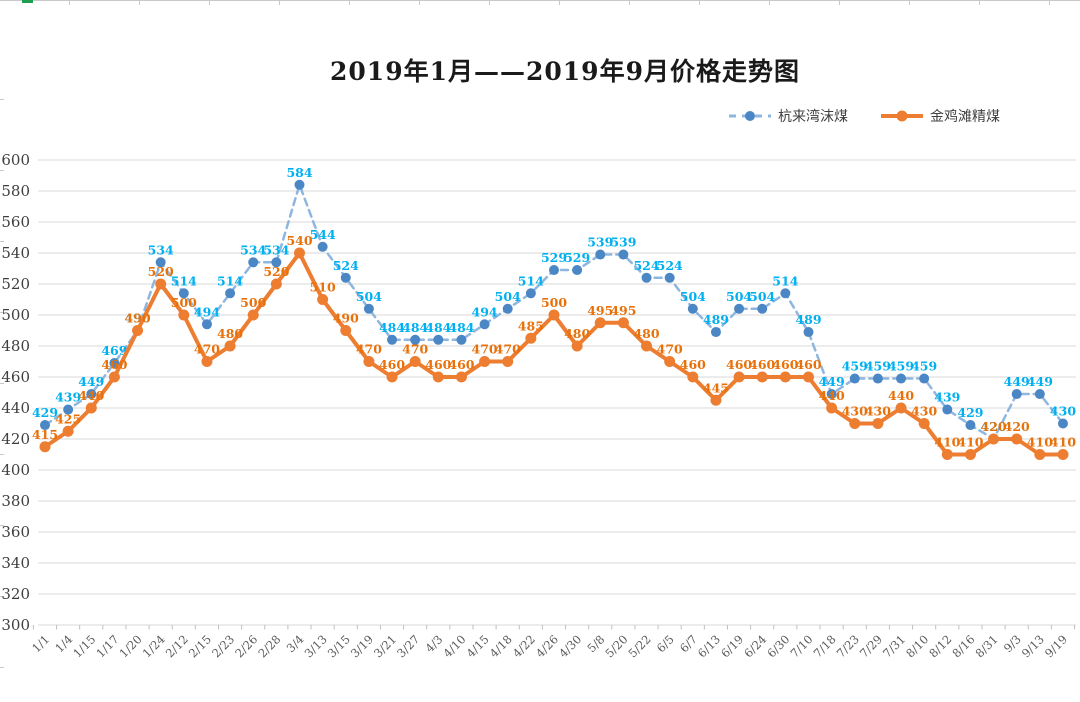 The image size is (1080, 702). I want to click on data-label: 494, so click(207, 311).